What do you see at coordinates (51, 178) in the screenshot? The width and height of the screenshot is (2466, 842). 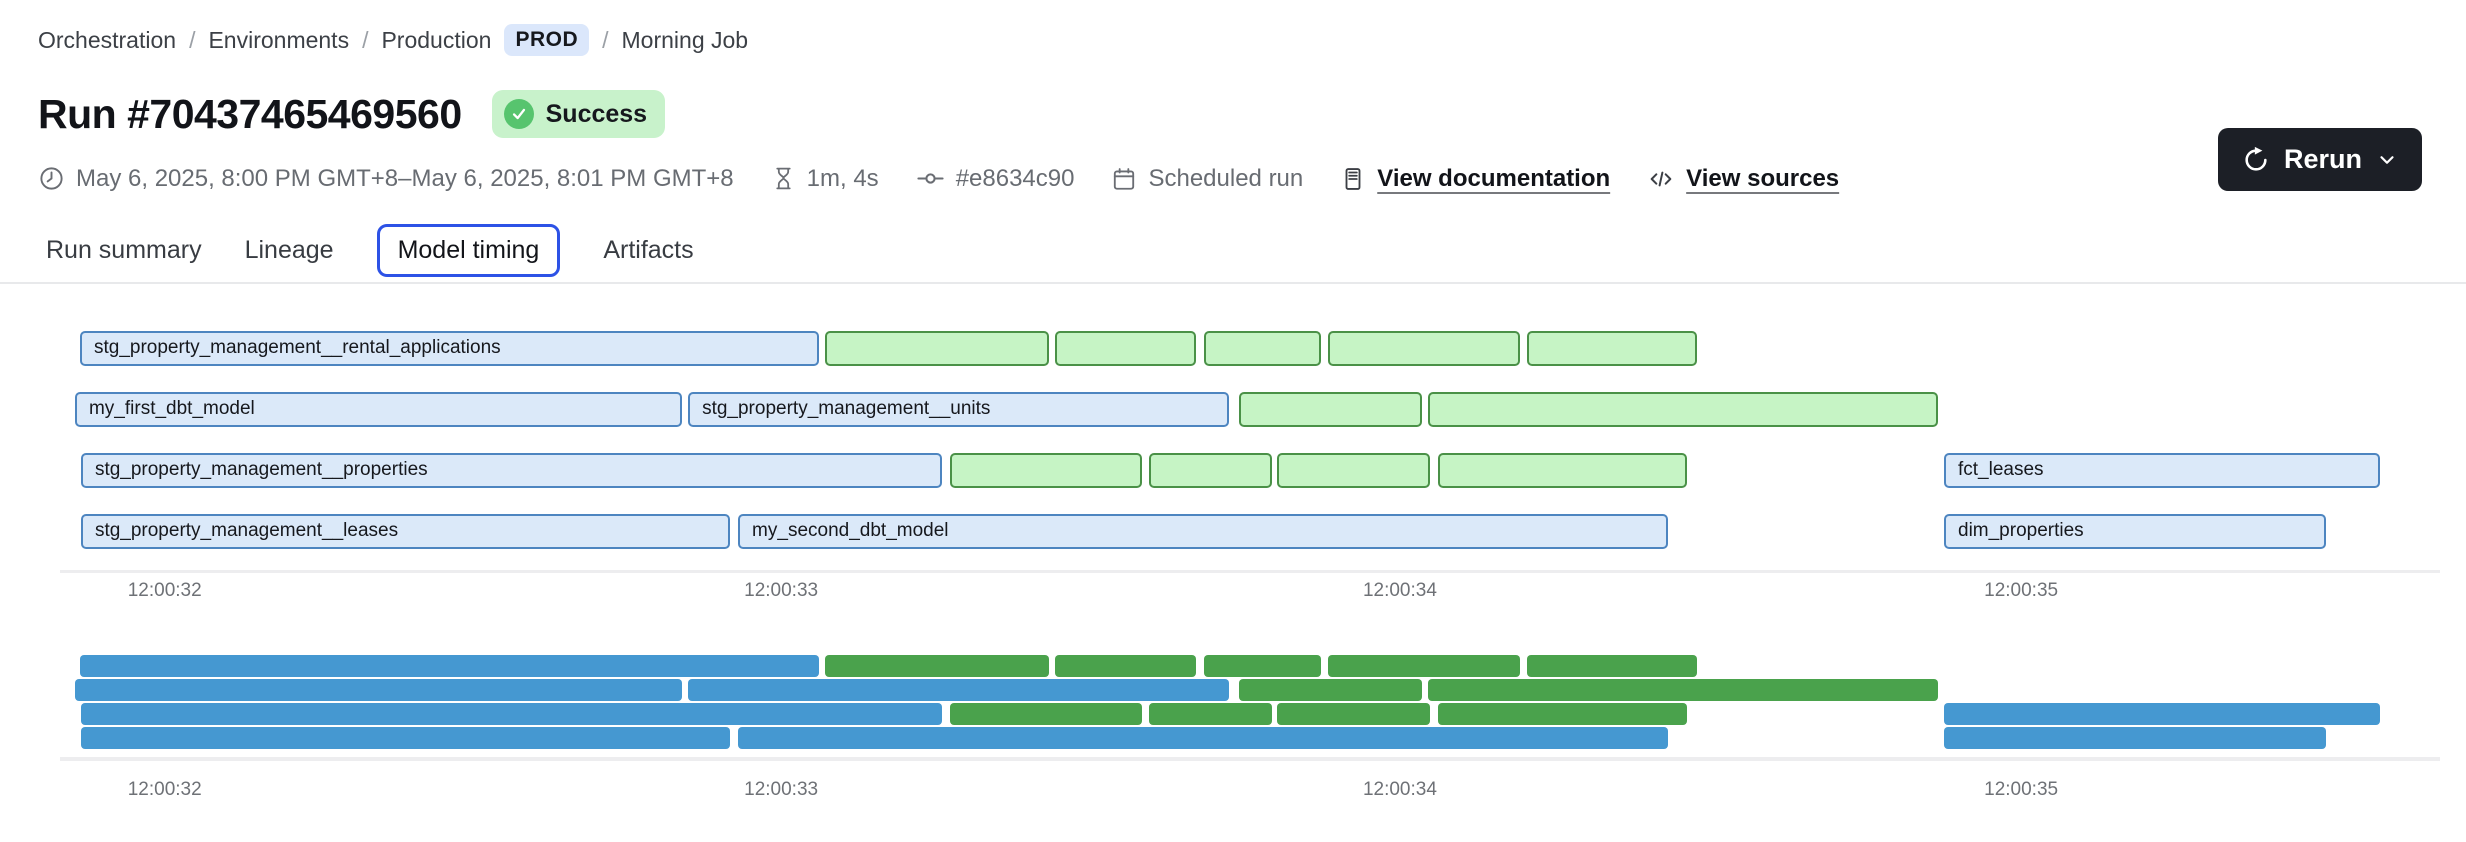 I see `clock-icon` at bounding box center [51, 178].